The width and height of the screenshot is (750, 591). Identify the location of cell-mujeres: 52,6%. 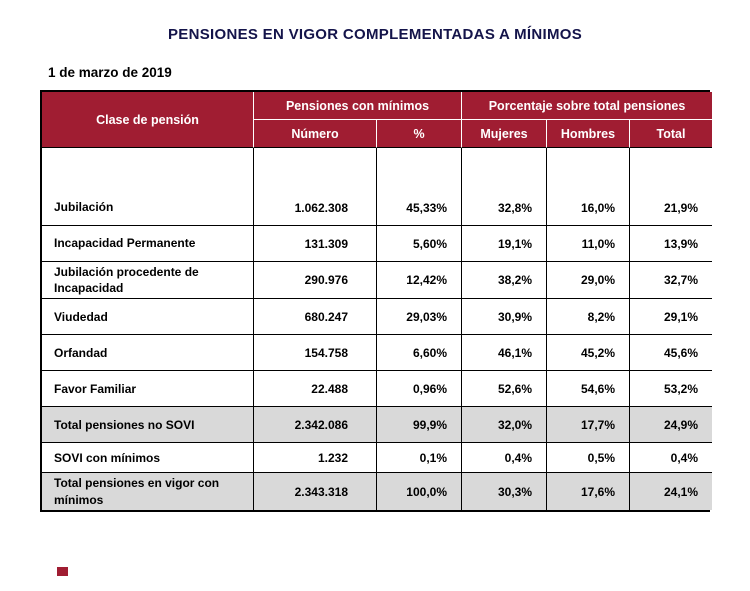
(504, 389).